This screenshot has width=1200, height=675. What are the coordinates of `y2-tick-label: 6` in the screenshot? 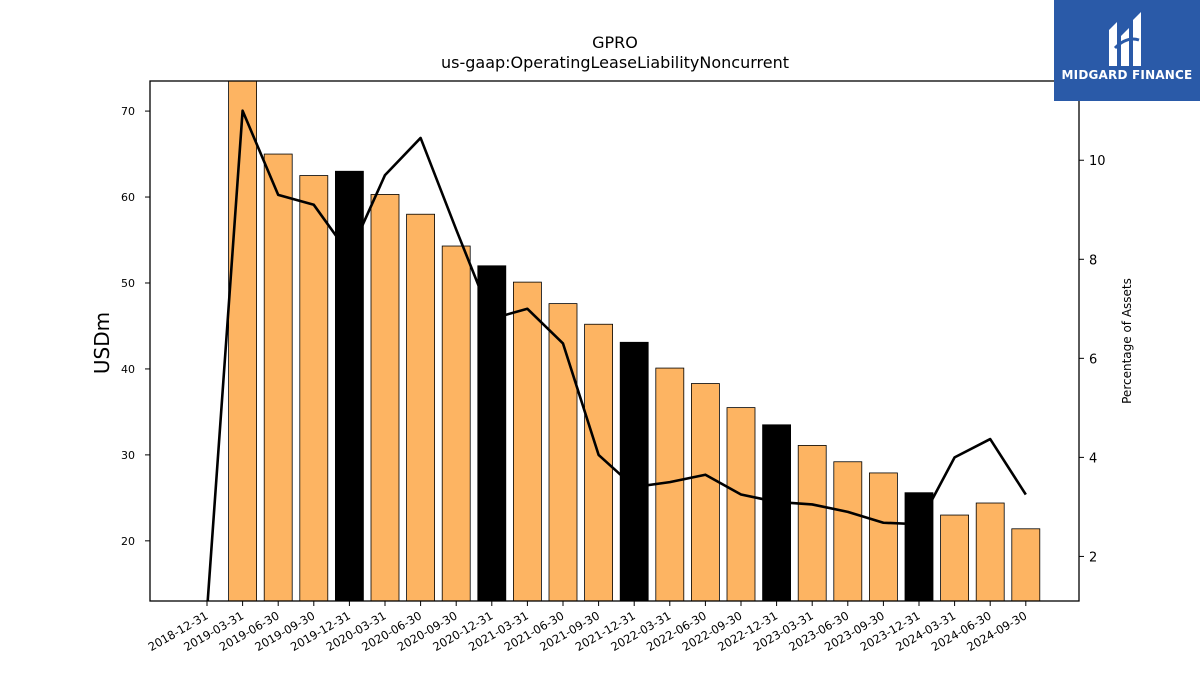 It's located at (1093, 359).